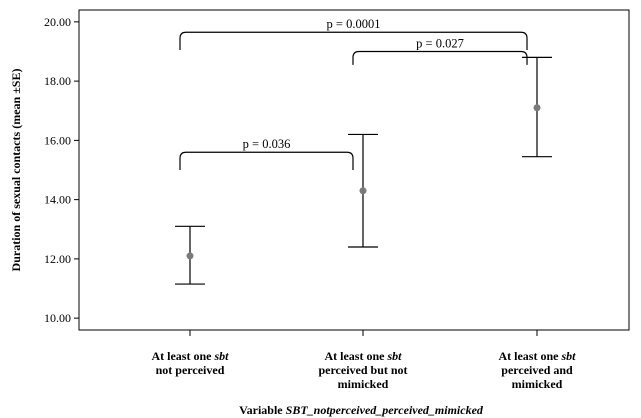  I want to click on x-axis-label-prefix: Variable, so click(262, 410).